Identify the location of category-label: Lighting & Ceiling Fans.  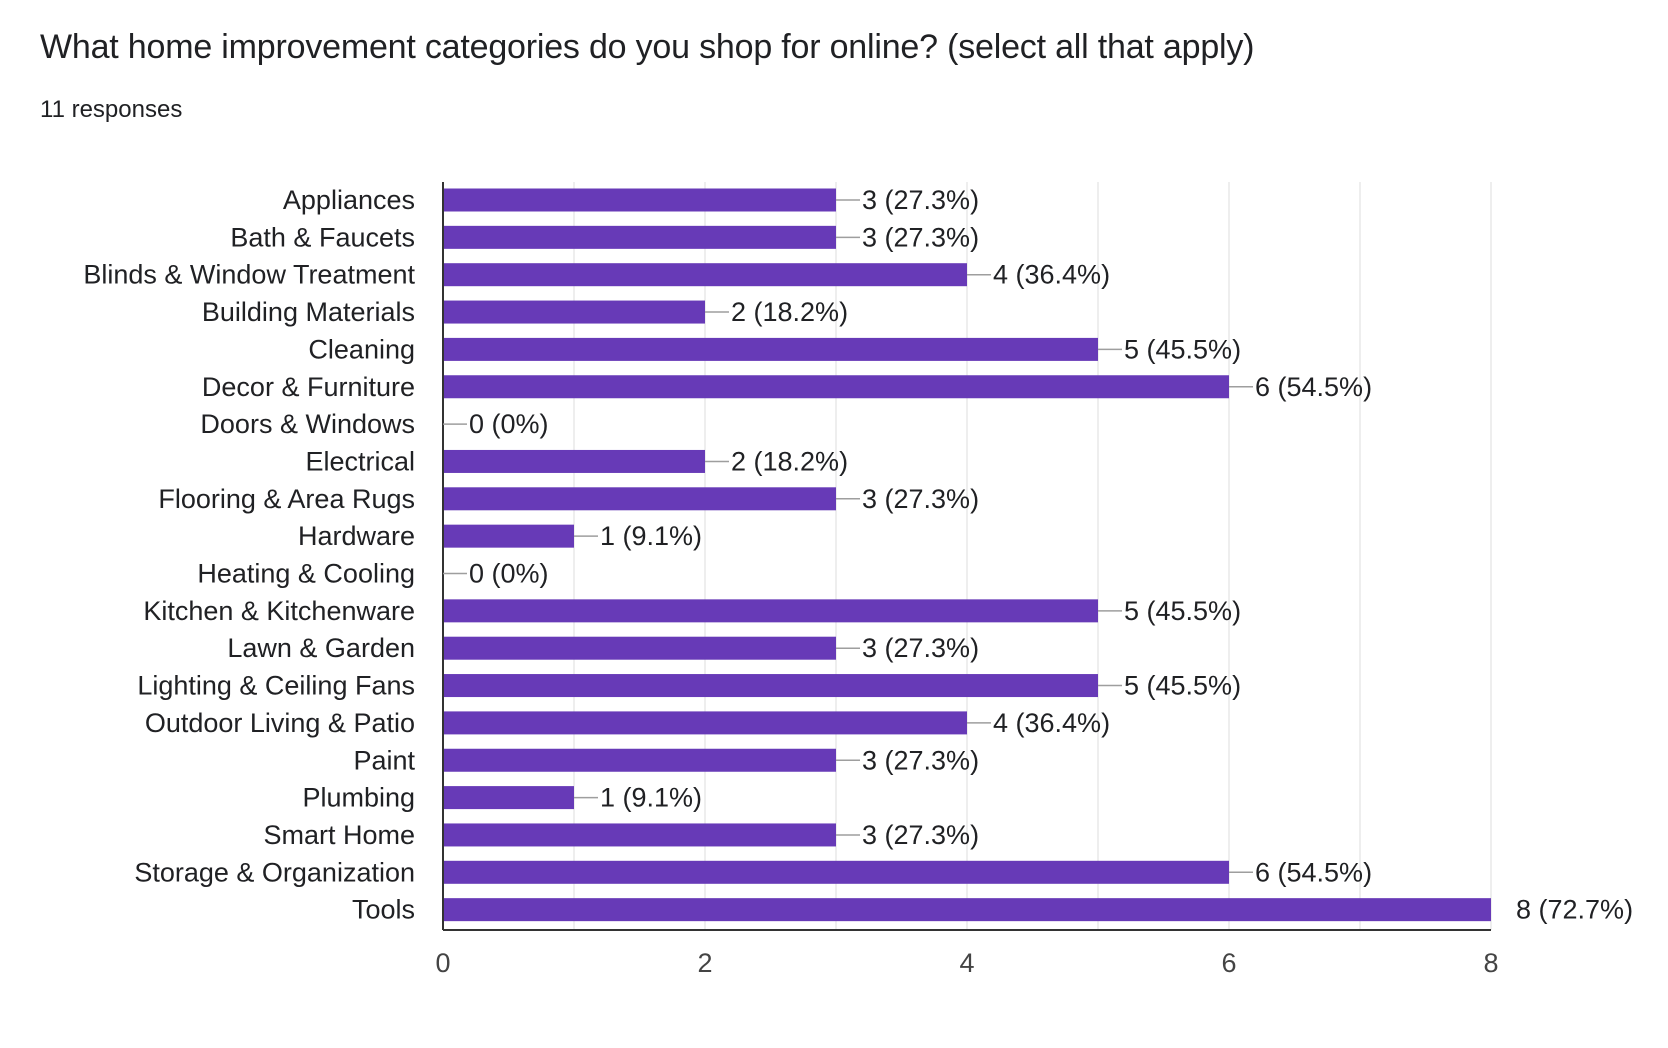
(276, 686).